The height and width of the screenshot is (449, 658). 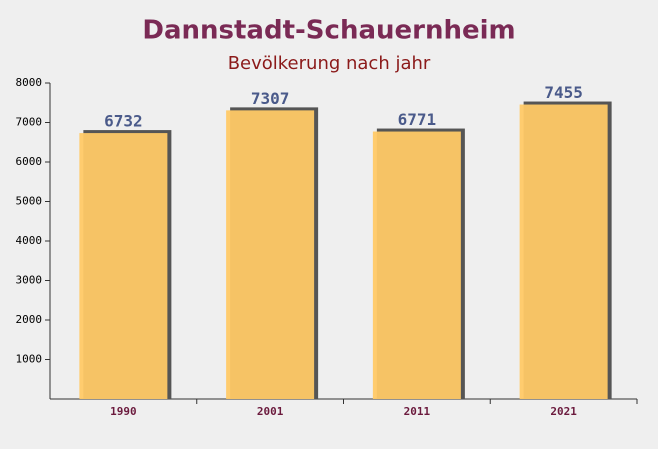 What do you see at coordinates (29, 82) in the screenshot?
I see `y-tick-label: 8000` at bounding box center [29, 82].